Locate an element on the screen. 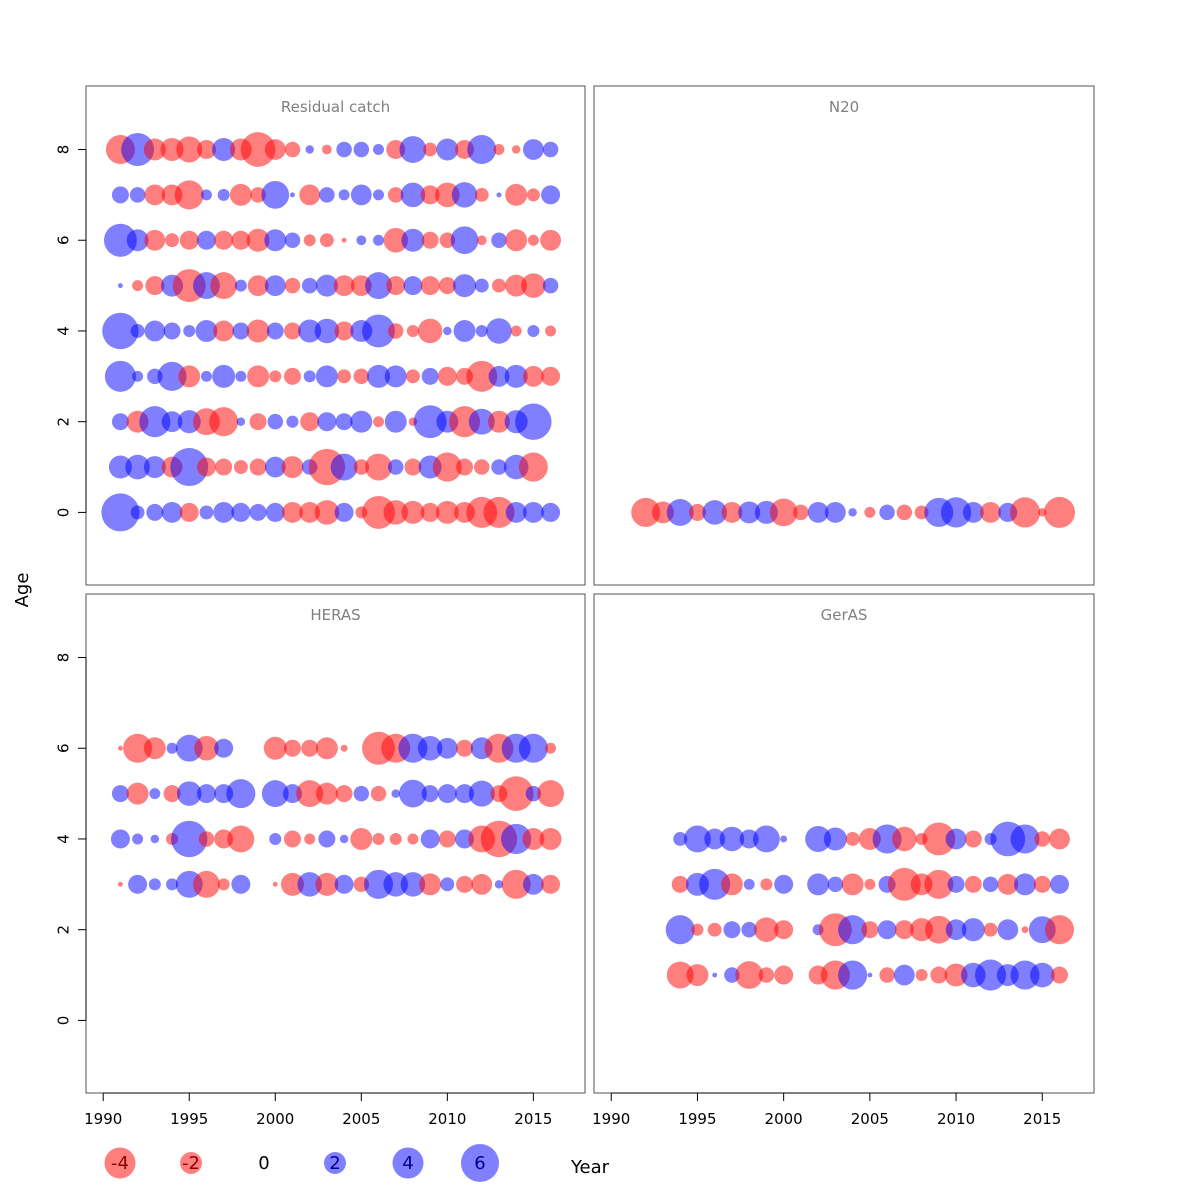  legend-label: 6 is located at coordinates (479, 1163).